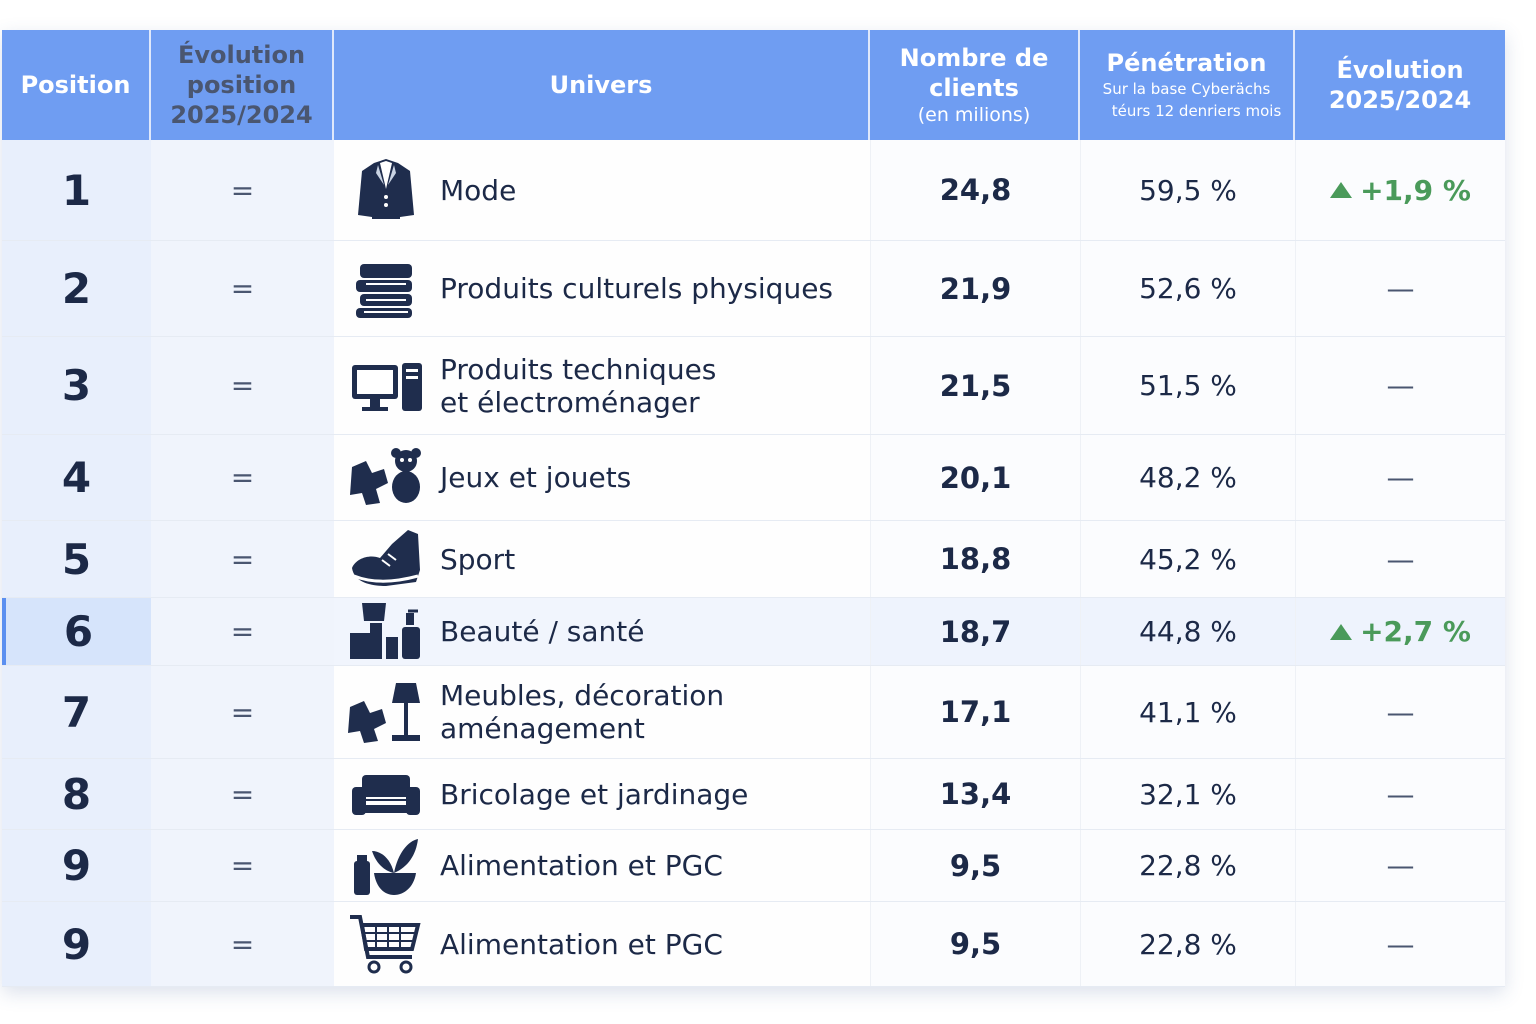 This screenshot has width=1536, height=1024. I want to click on penetration-value: 32,1 %, so click(1188, 794).